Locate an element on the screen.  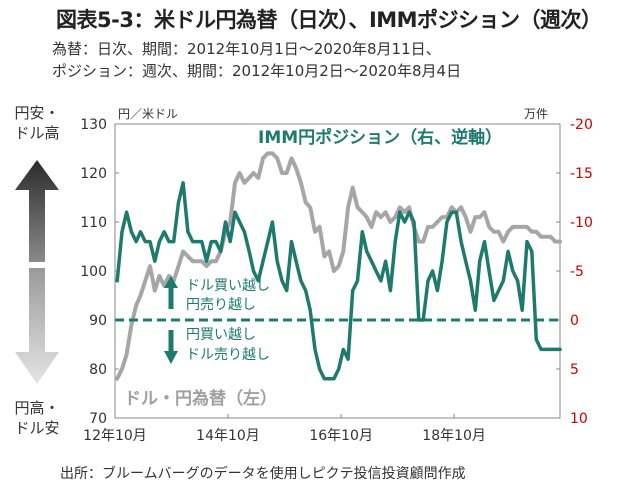
imm-series-label: IMM円ポジション（右、逆軸） is located at coordinates (380, 137).